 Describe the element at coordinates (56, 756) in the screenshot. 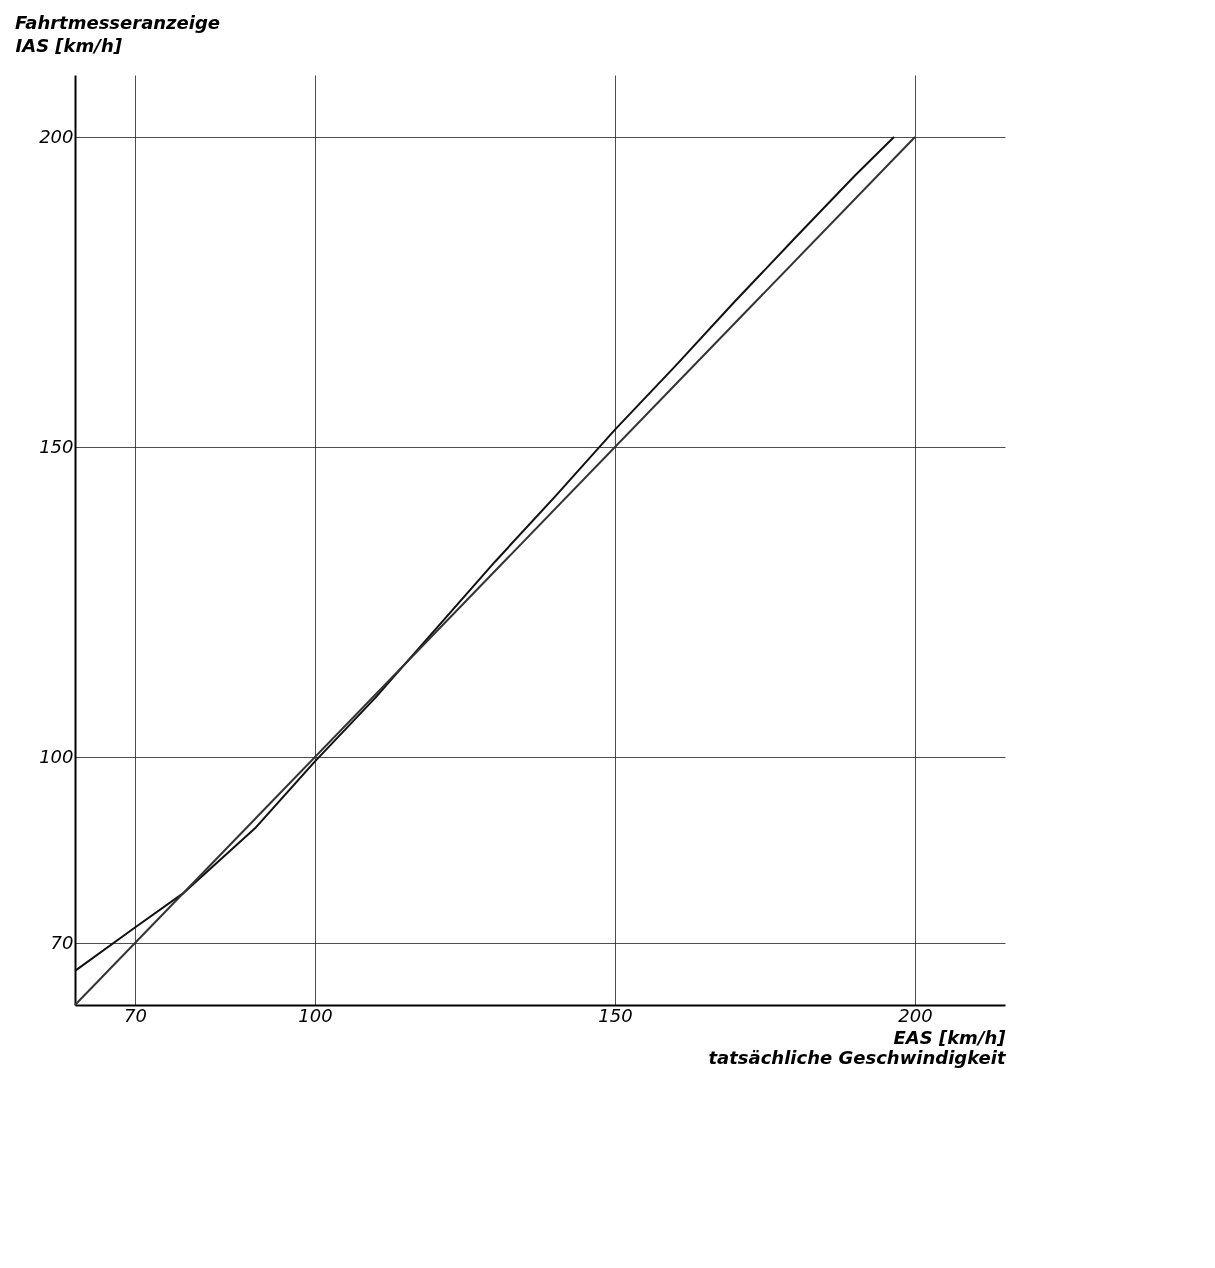

I see `y-tick-label: 100` at that location.